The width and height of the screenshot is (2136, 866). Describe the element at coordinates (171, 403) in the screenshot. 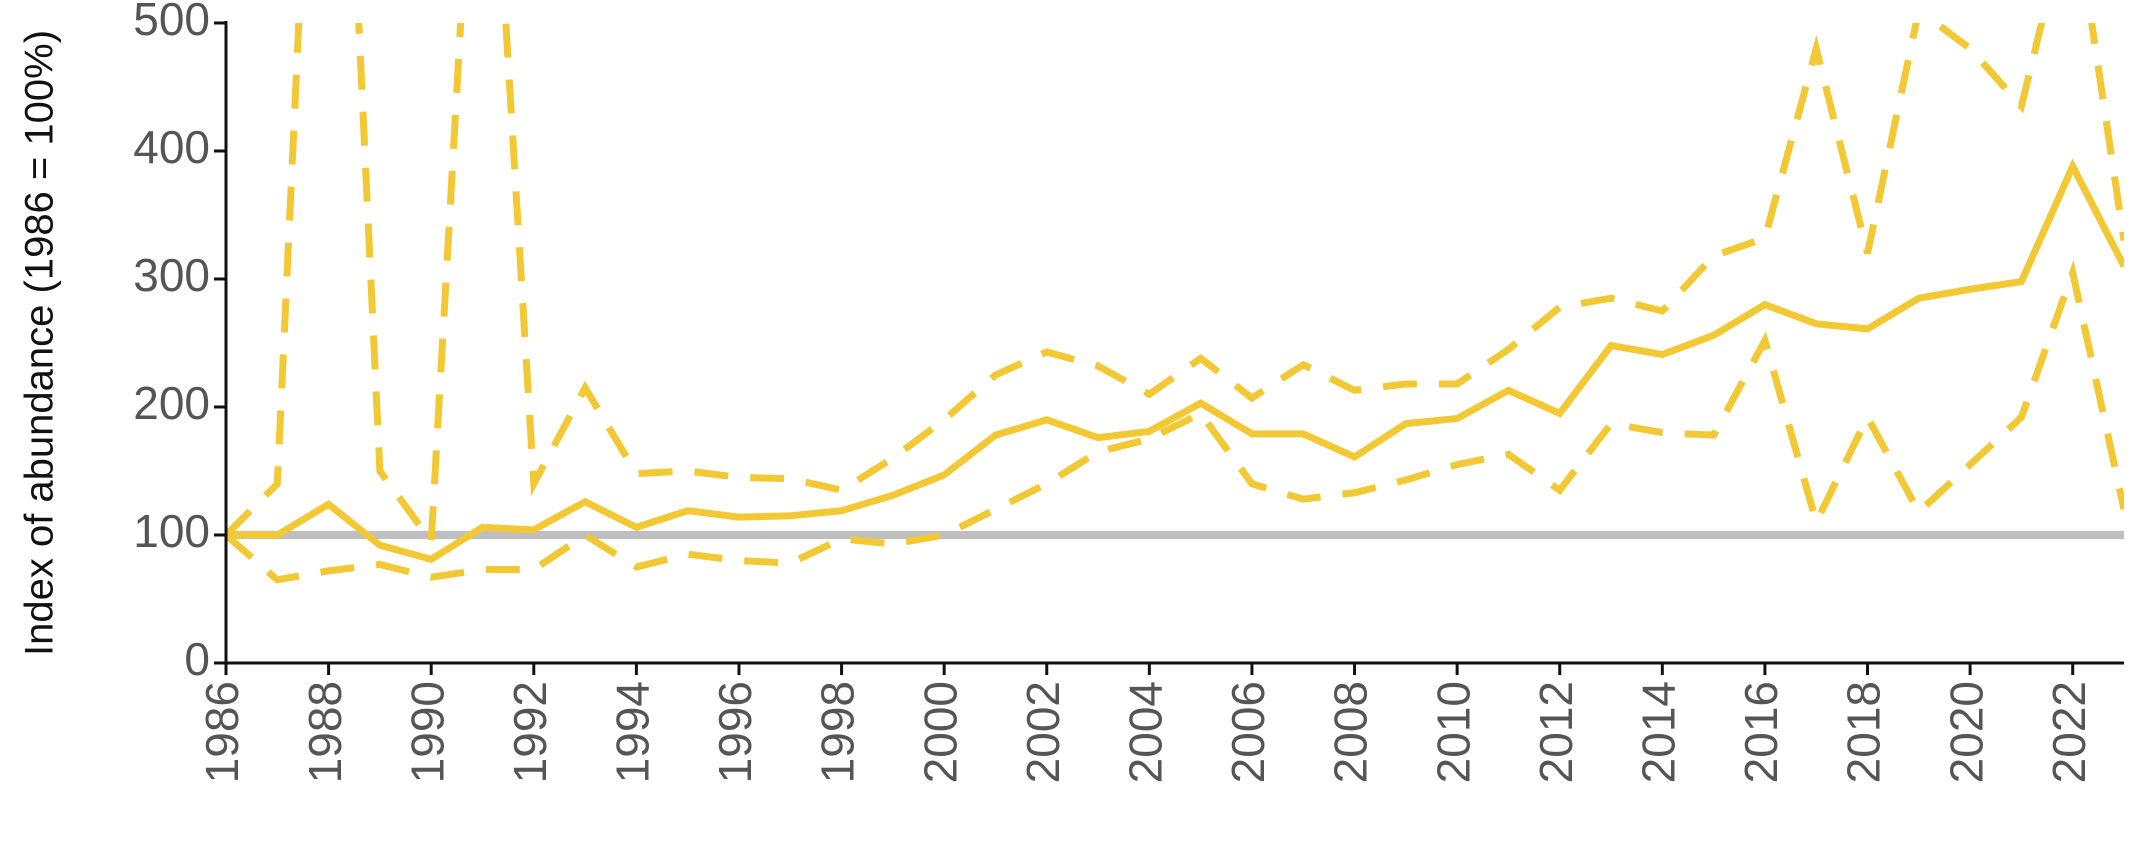

I see `y-tick-label: 200` at that location.